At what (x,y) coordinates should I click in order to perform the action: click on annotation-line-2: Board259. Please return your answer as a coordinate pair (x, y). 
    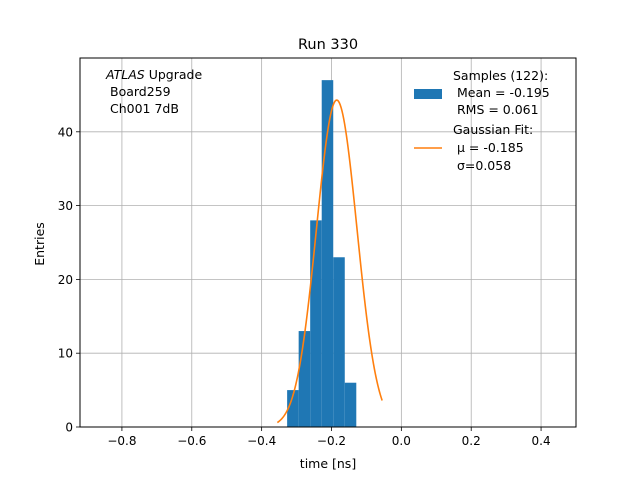
    Looking at the image, I should click on (140, 91).